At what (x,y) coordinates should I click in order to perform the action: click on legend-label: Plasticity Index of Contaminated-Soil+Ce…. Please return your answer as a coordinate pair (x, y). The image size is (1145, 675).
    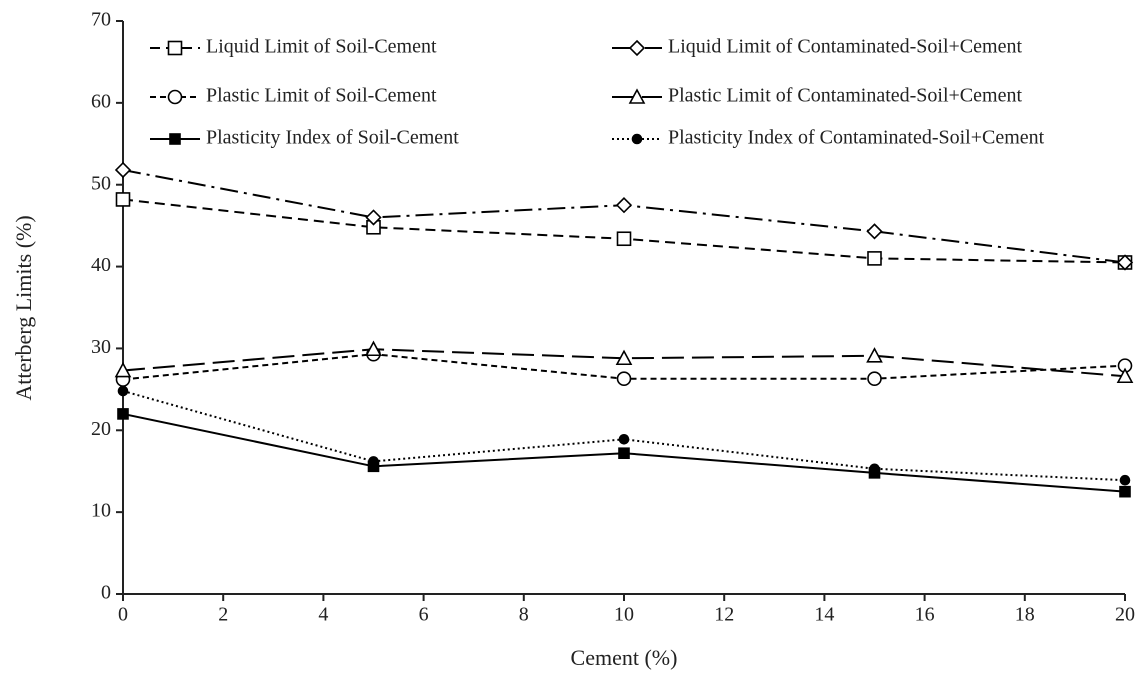
    Looking at the image, I should click on (856, 138).